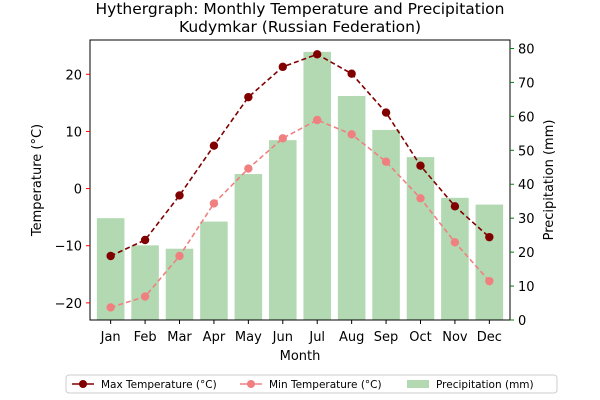 The width and height of the screenshot is (600, 400). Describe the element at coordinates (526, 219) in the screenshot. I see `y-right-tick-label: 30` at that location.